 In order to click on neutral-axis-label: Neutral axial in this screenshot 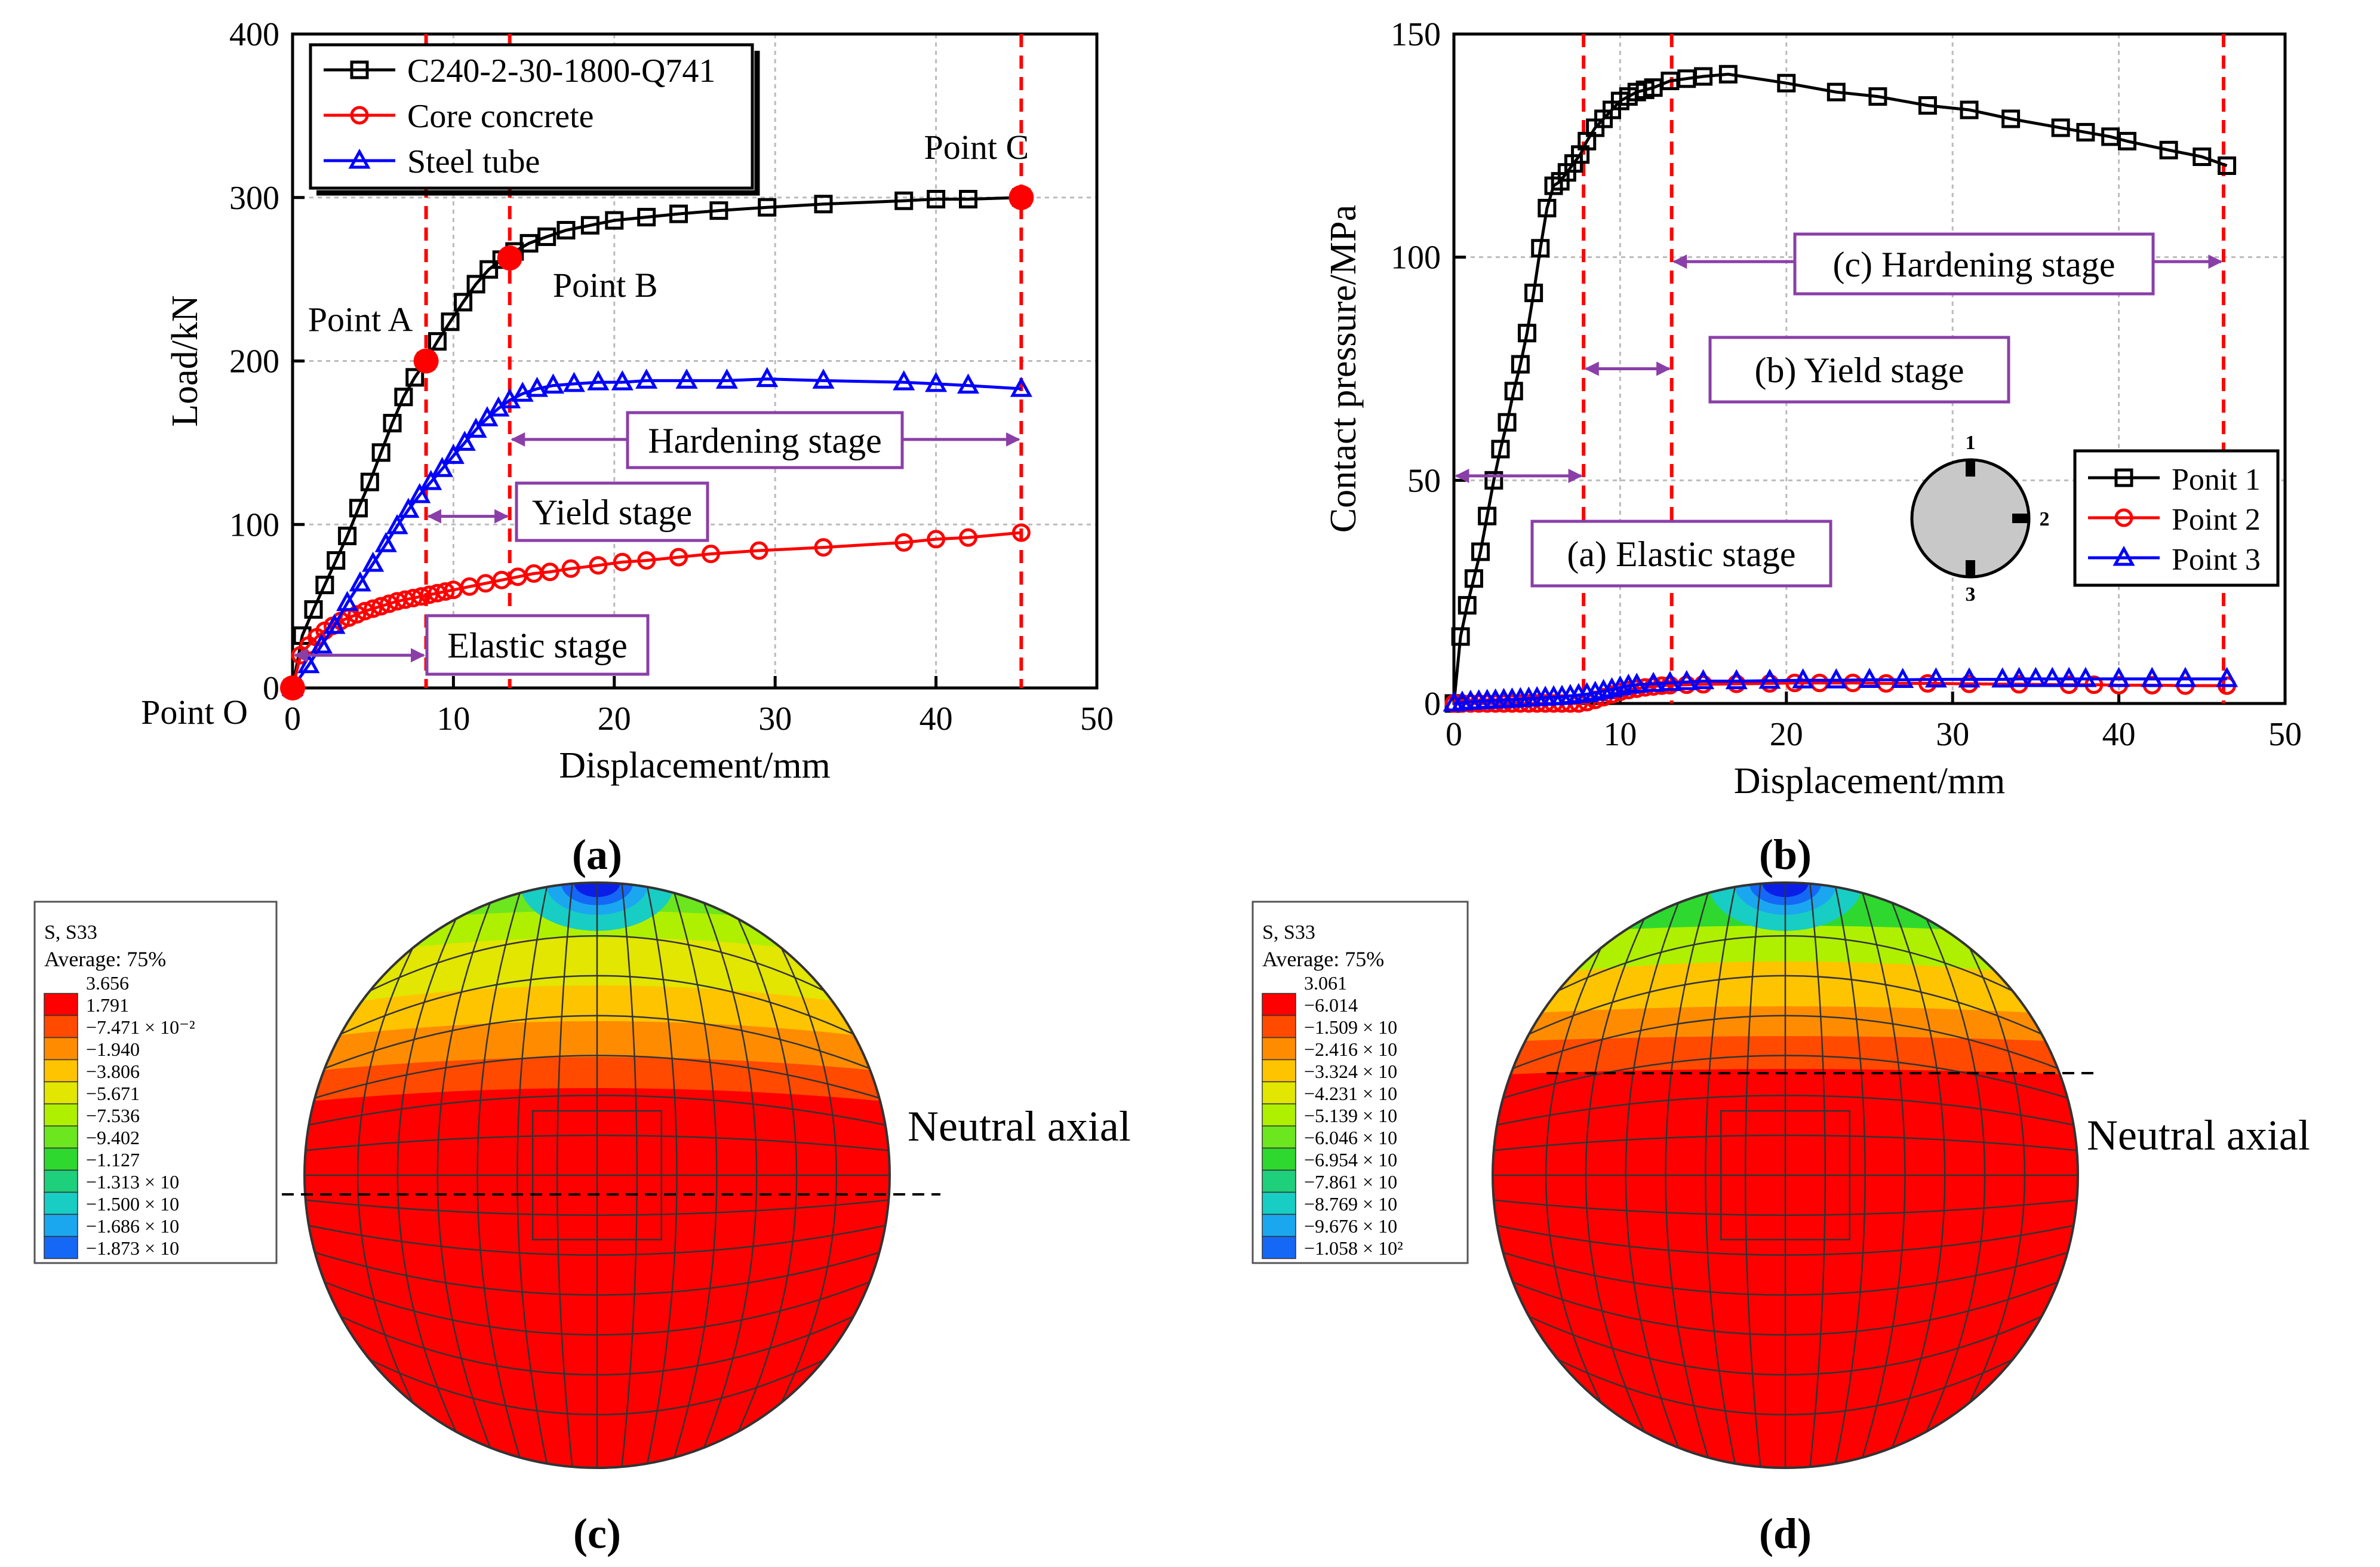, I will do `click(1019, 1126)`.